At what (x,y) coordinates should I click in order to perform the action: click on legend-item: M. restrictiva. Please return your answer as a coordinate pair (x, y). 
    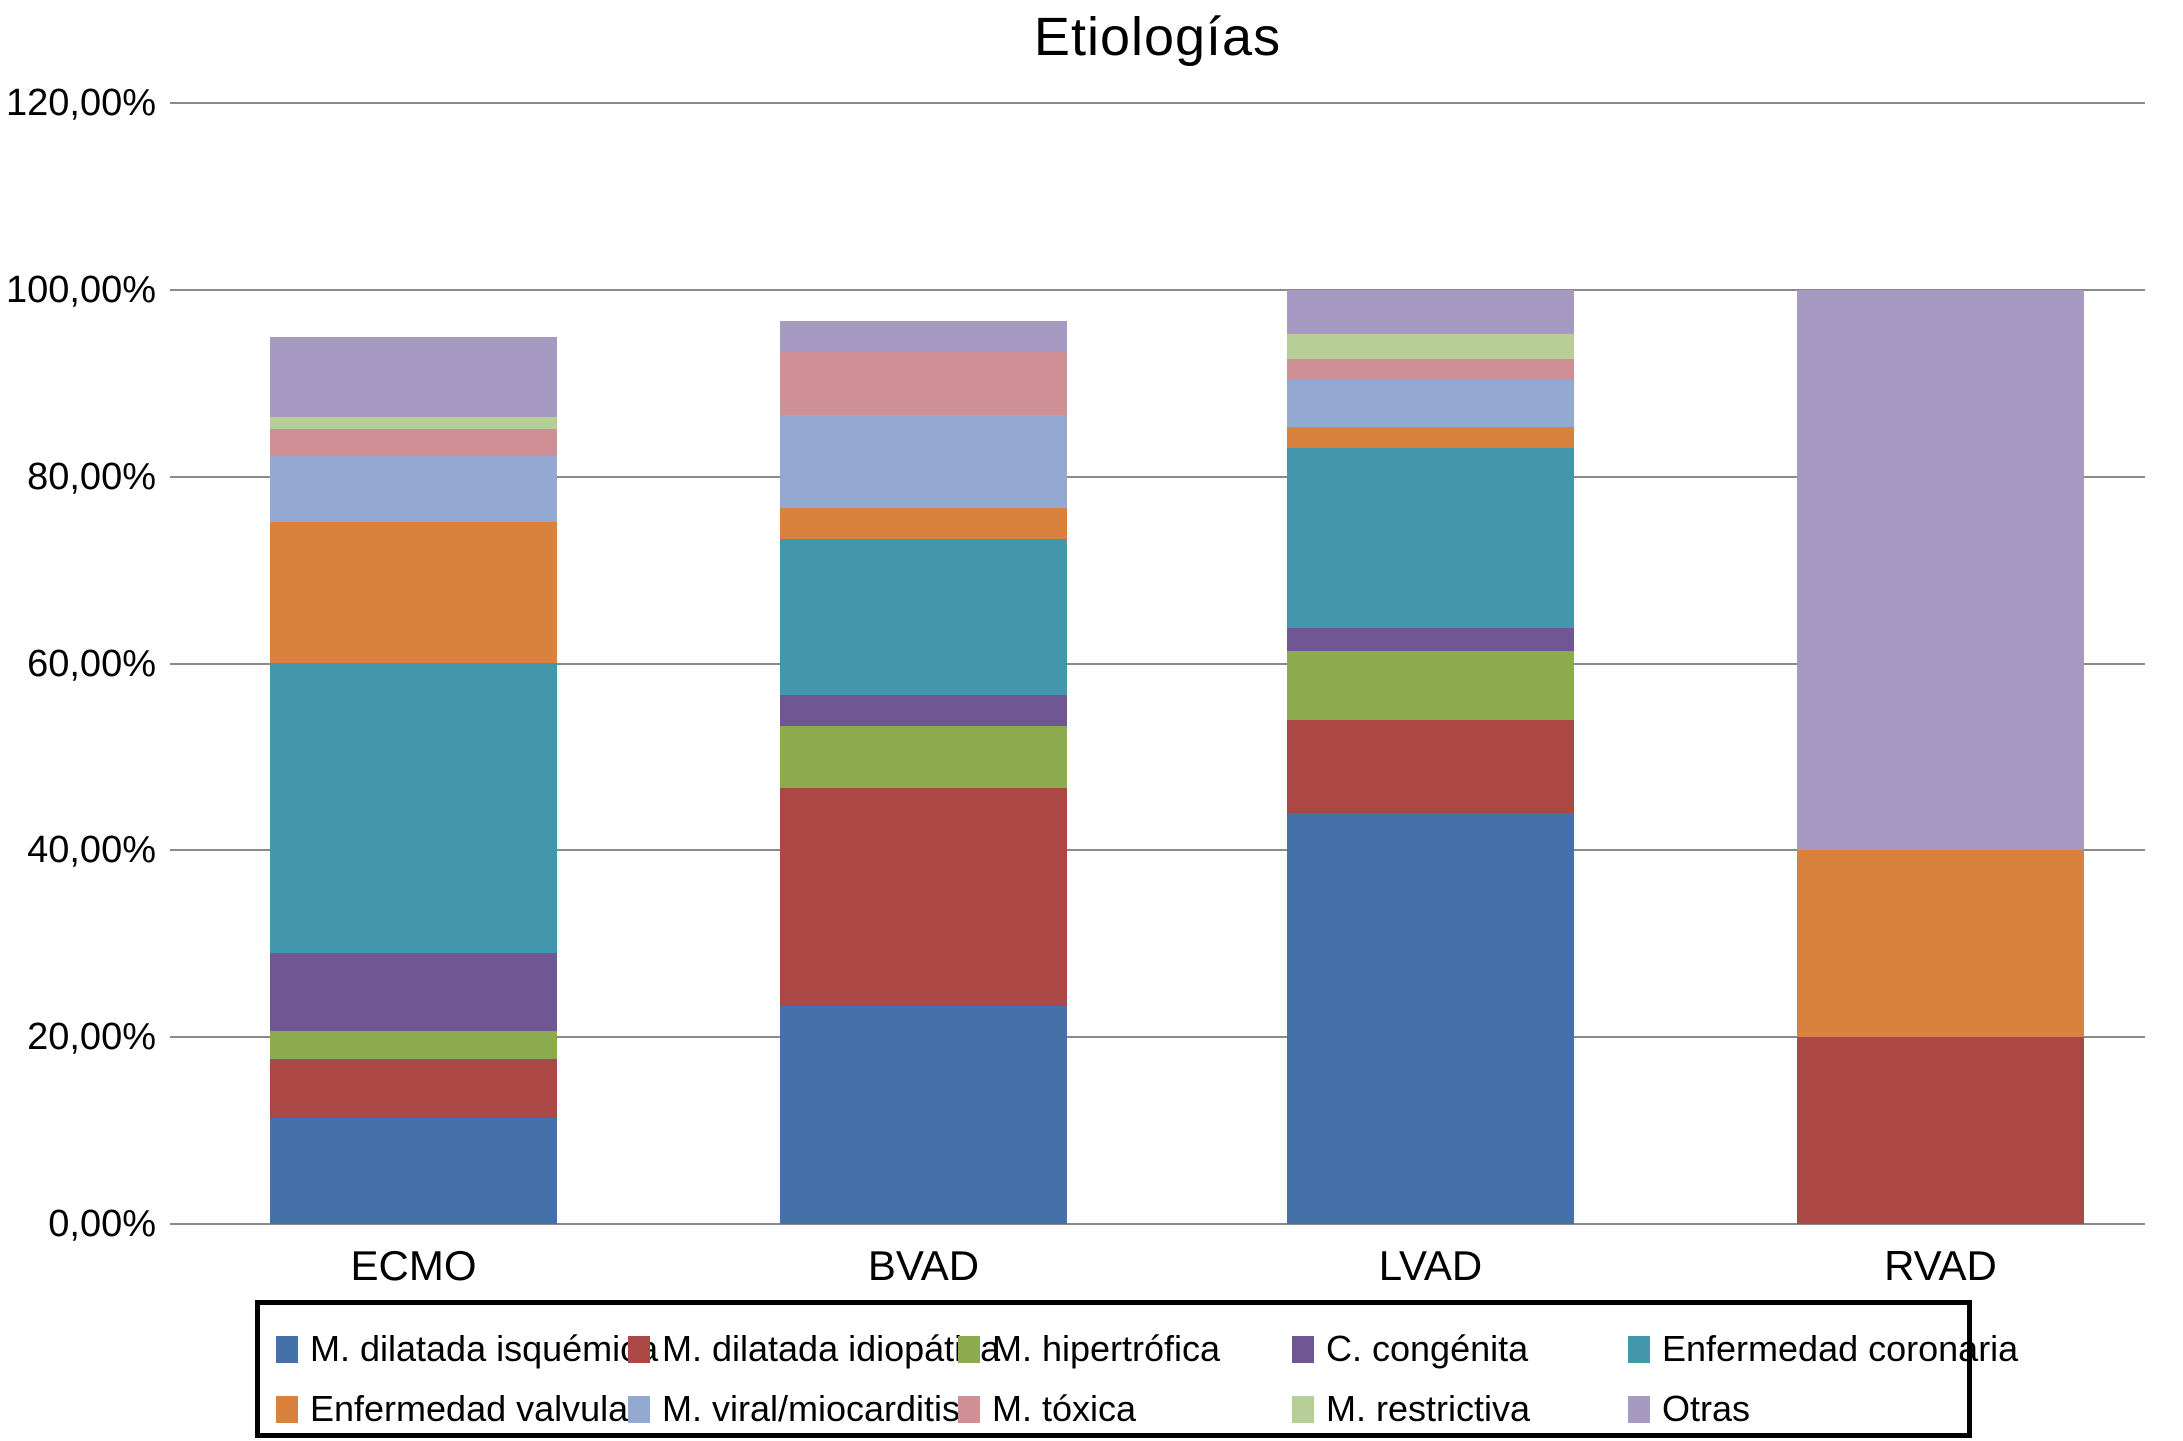
    Looking at the image, I should click on (1460, 1409).